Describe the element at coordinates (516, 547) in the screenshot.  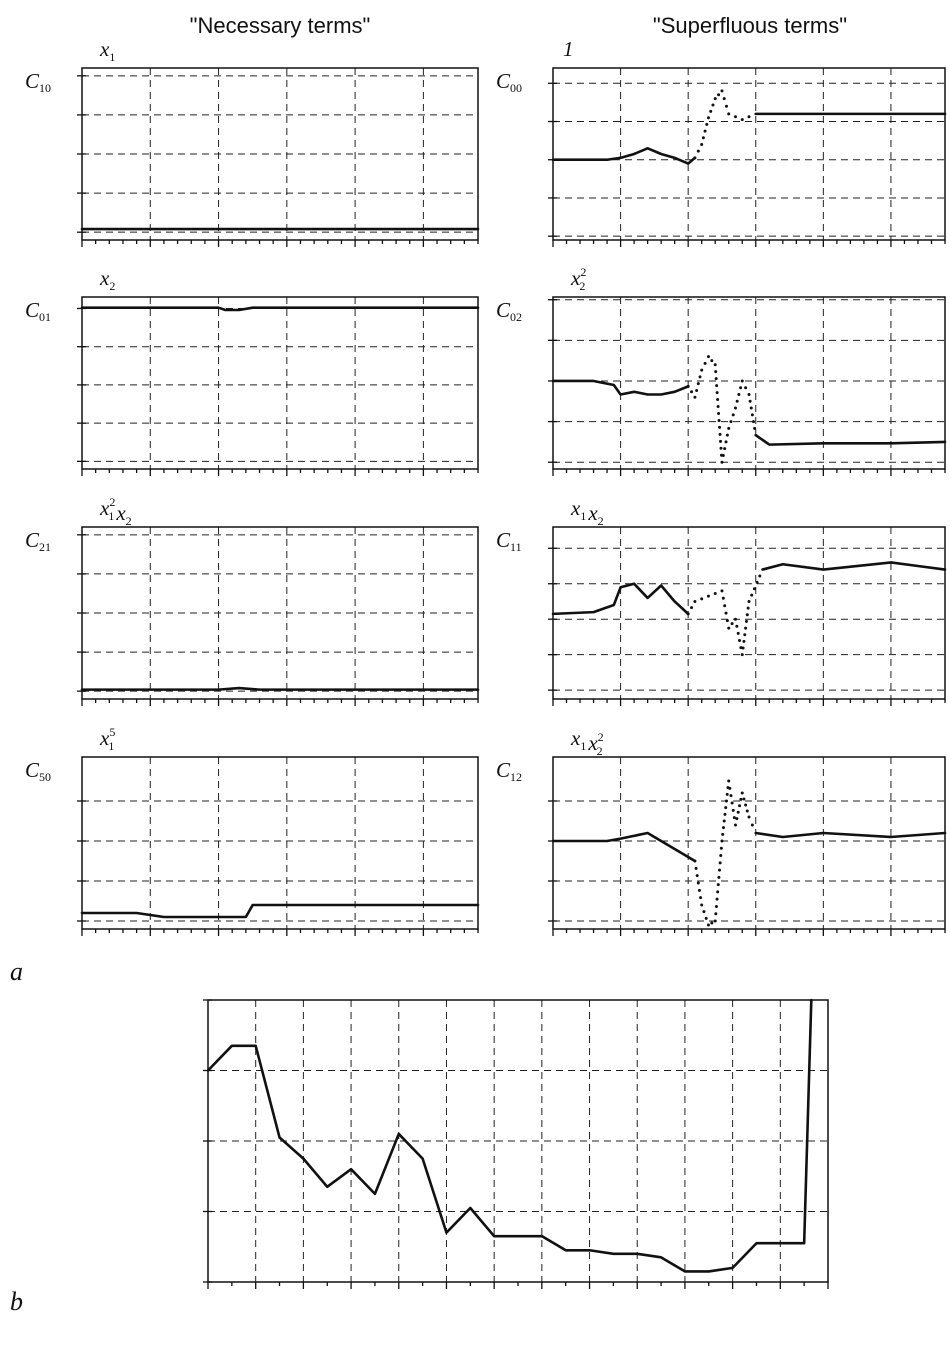
I see `coefficient-subscript: 11` at that location.